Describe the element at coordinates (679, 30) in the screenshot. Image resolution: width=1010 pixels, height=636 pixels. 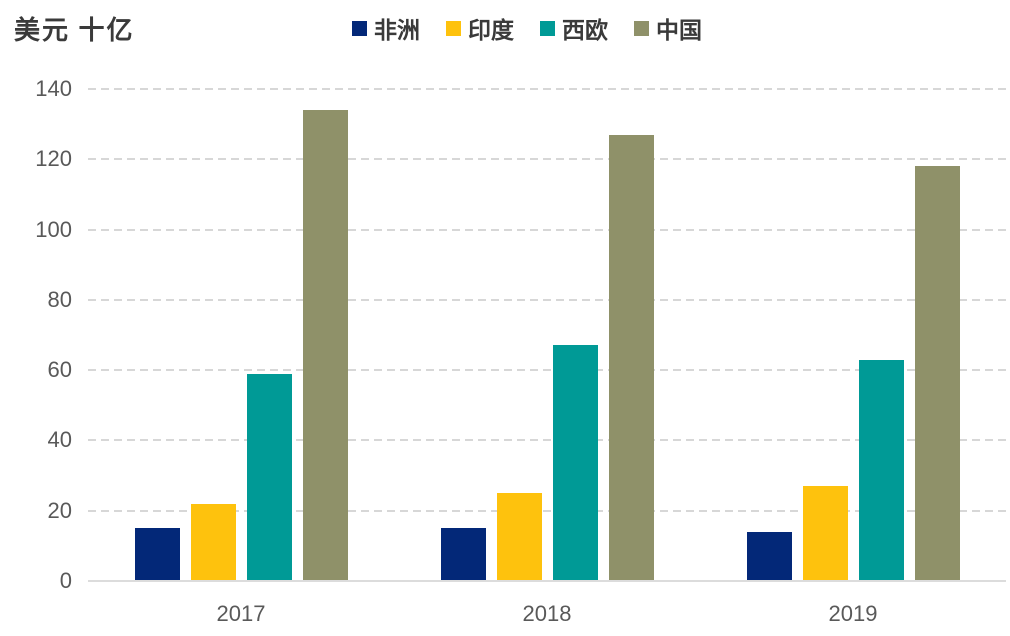
I see `legend-label-china: 中国` at that location.